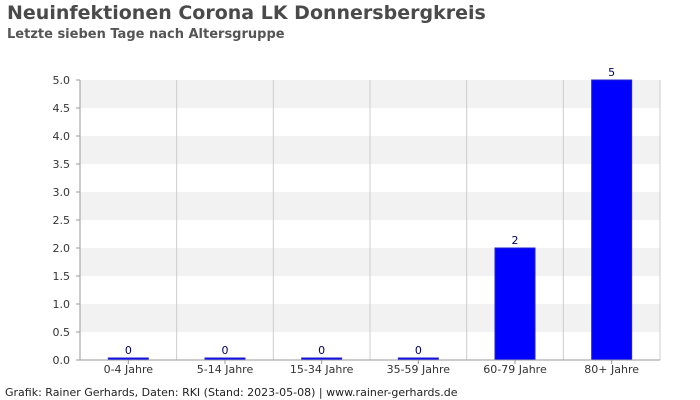  I want to click on x-tick-label: 35-59 Jahre, so click(419, 369).